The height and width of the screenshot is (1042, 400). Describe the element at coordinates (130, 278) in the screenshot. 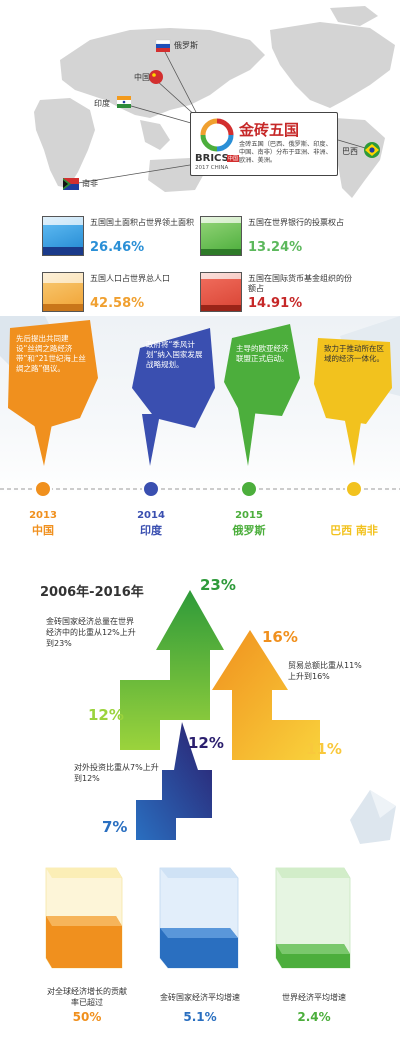

I see `stat-population-text: 五国人口占世界总人口` at that location.